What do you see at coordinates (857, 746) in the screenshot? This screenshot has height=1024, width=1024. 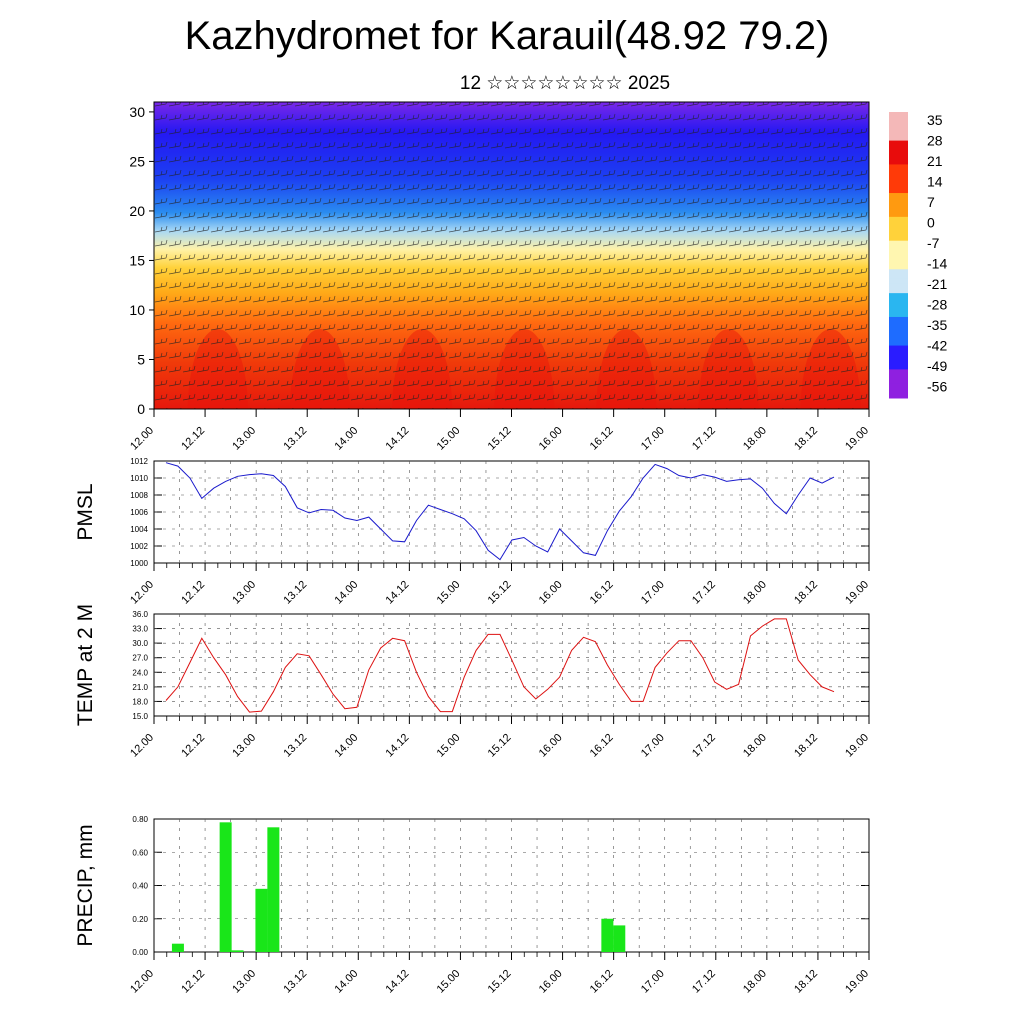 I see `x-tick-label: 19.00` at bounding box center [857, 746].